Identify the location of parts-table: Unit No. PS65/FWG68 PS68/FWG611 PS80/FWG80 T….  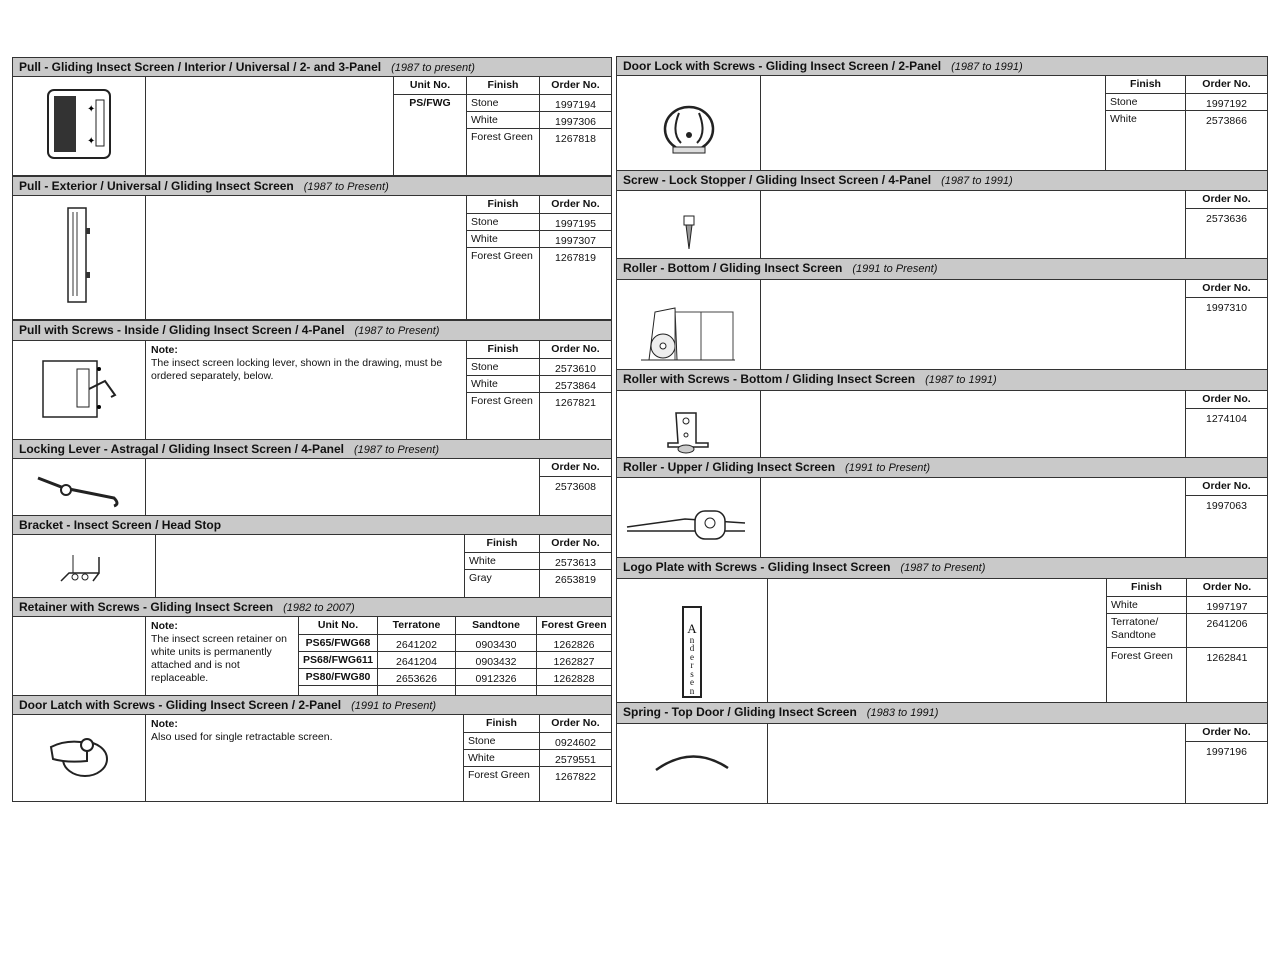
(454, 661).